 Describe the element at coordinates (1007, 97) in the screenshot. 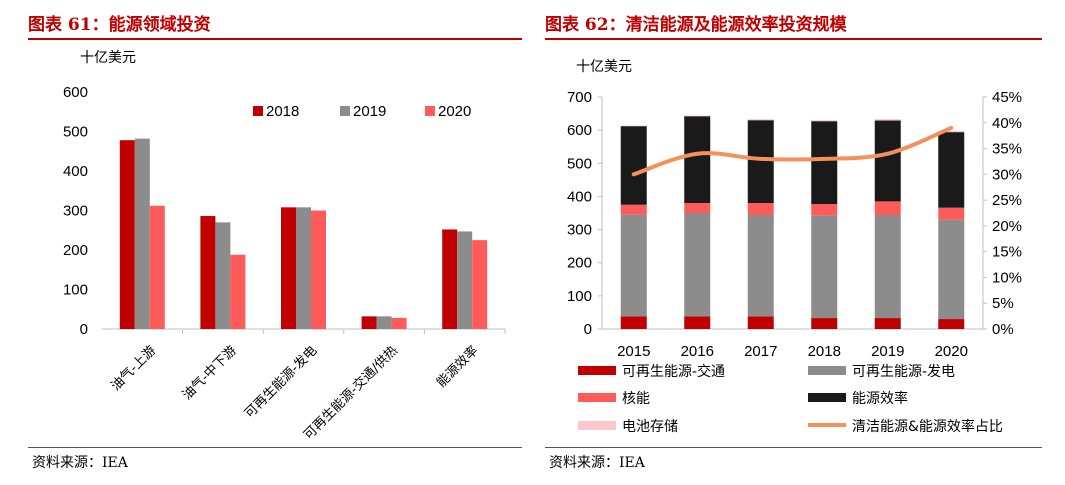

I see `y2-tick-label: 45%` at that location.